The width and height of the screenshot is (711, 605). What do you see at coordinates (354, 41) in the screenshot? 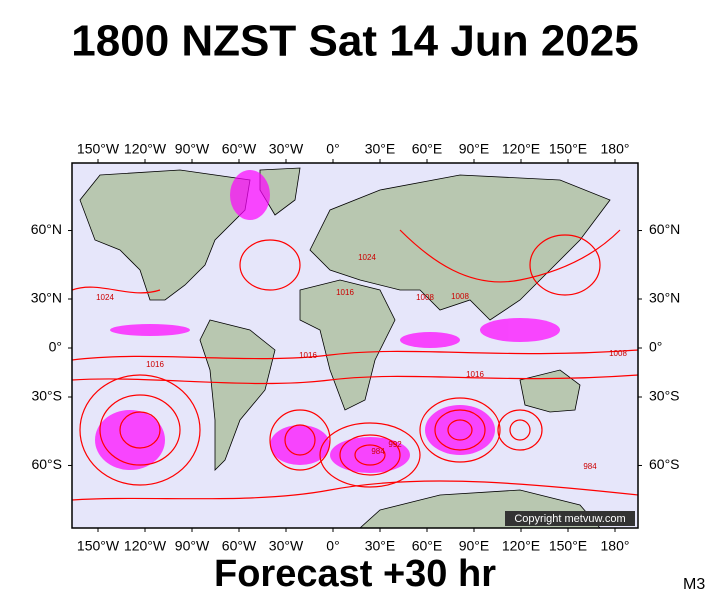
I see `title: 1800 NZST Sat 14 Jun 2025` at bounding box center [354, 41].